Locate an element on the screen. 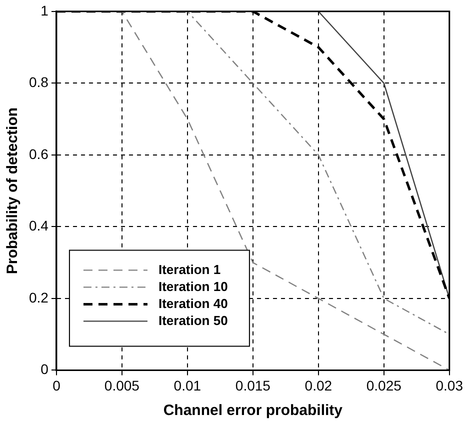  y-tick-label: 0 is located at coordinates (44, 369).